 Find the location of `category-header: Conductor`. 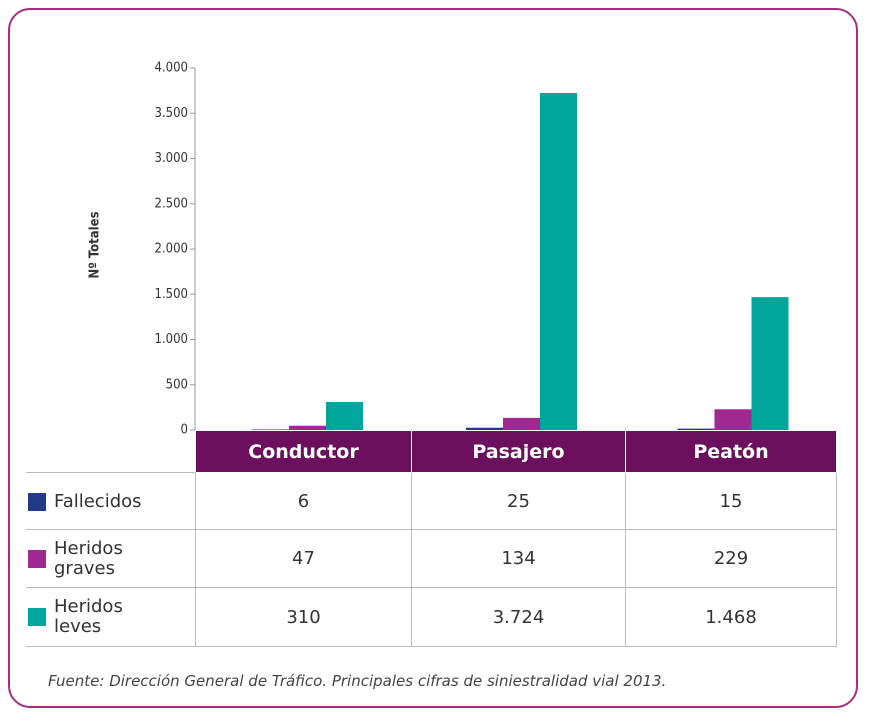

category-header: Conductor is located at coordinates (303, 451).